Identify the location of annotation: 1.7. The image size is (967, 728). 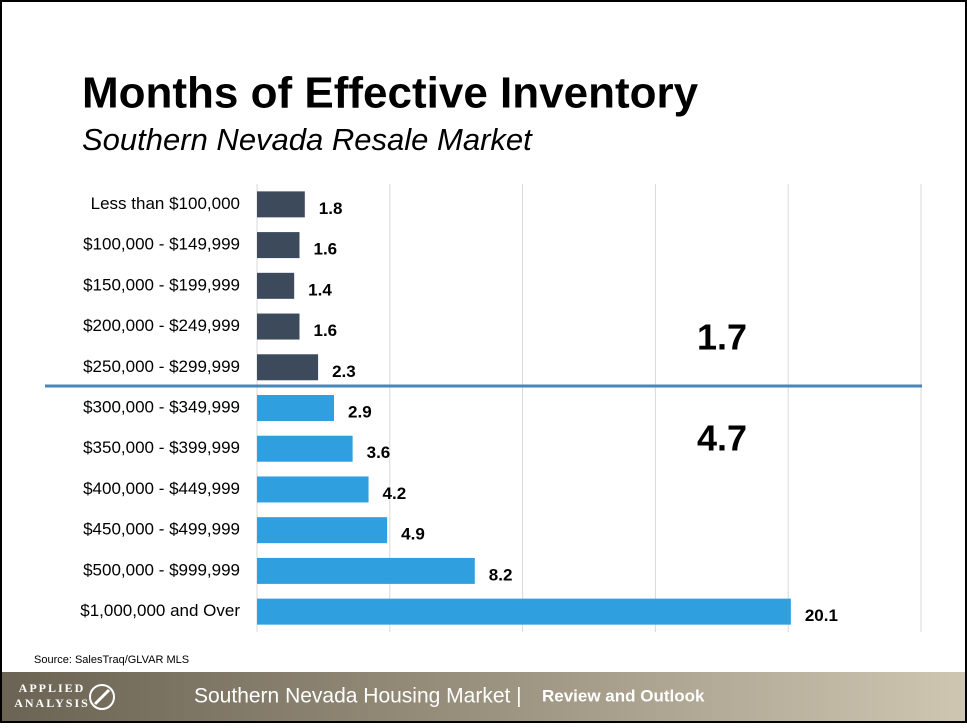
(722, 337).